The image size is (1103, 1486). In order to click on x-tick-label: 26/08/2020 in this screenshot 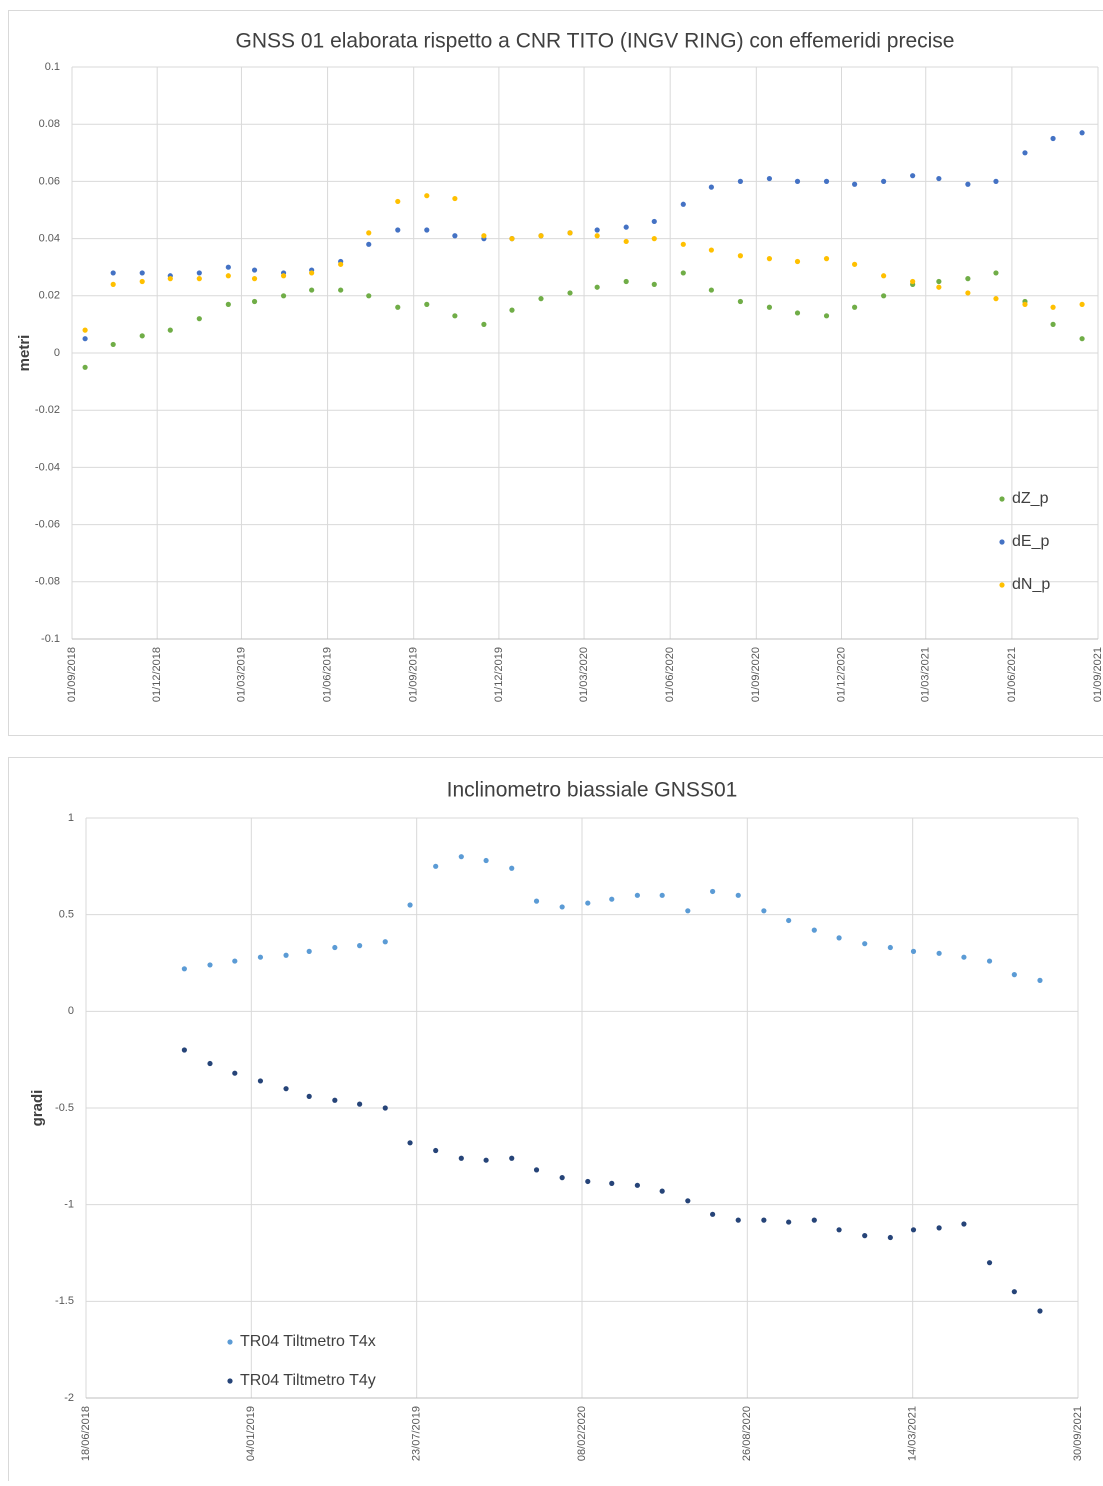, I will do `click(747, 1433)`.